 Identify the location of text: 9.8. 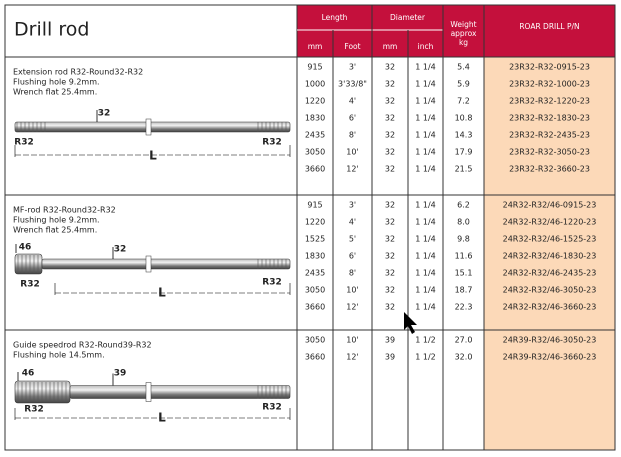
(463, 239).